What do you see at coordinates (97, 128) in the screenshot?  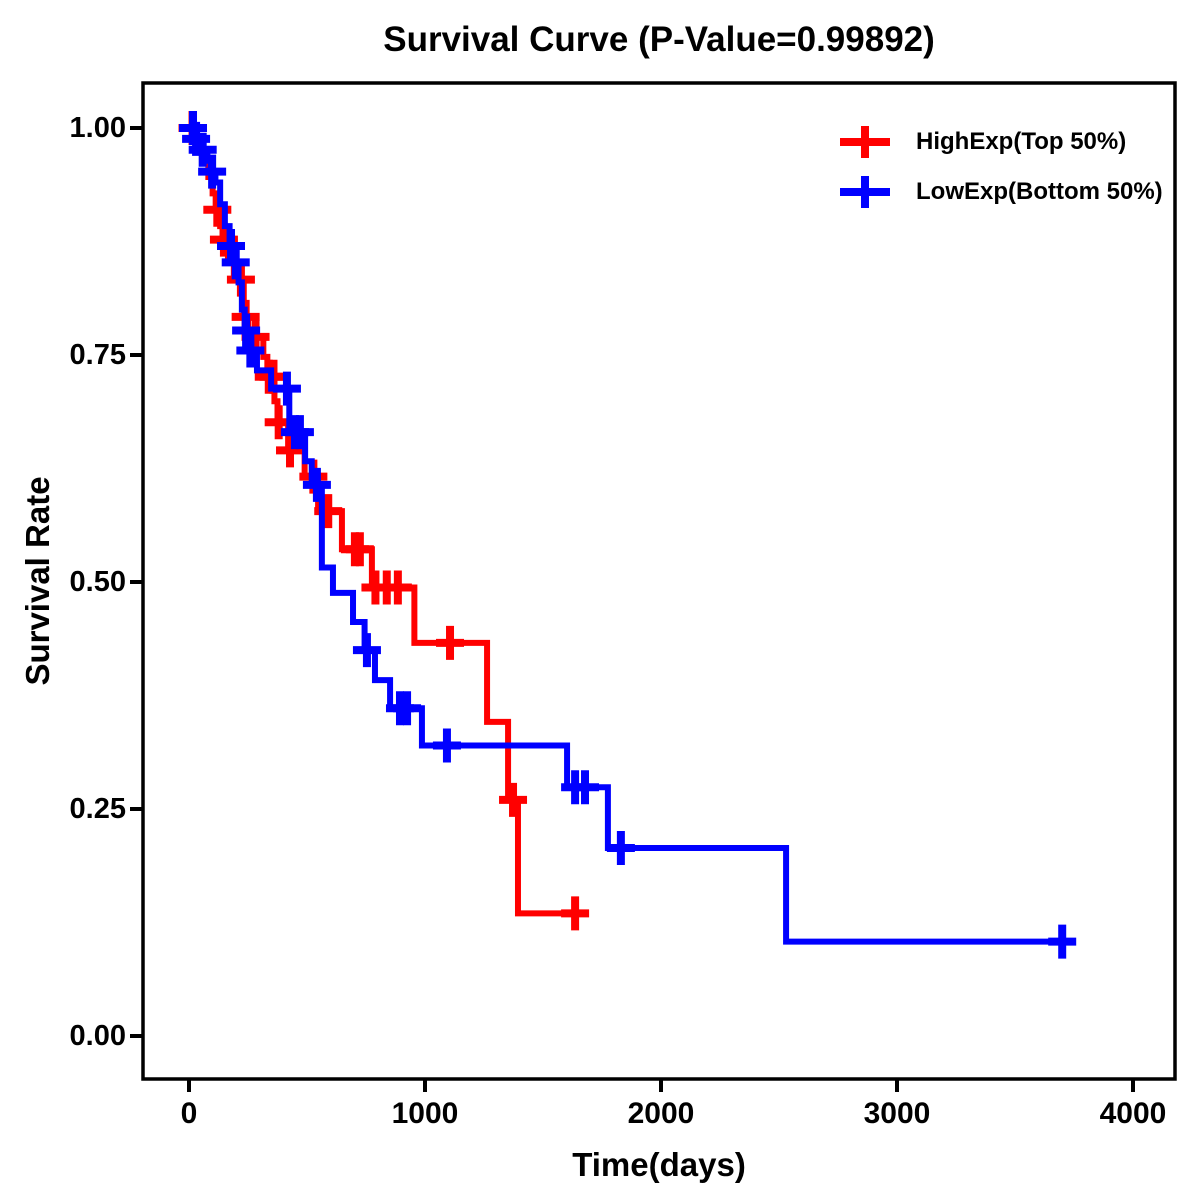 I see `y-tick-label: 1.00` at bounding box center [97, 128].